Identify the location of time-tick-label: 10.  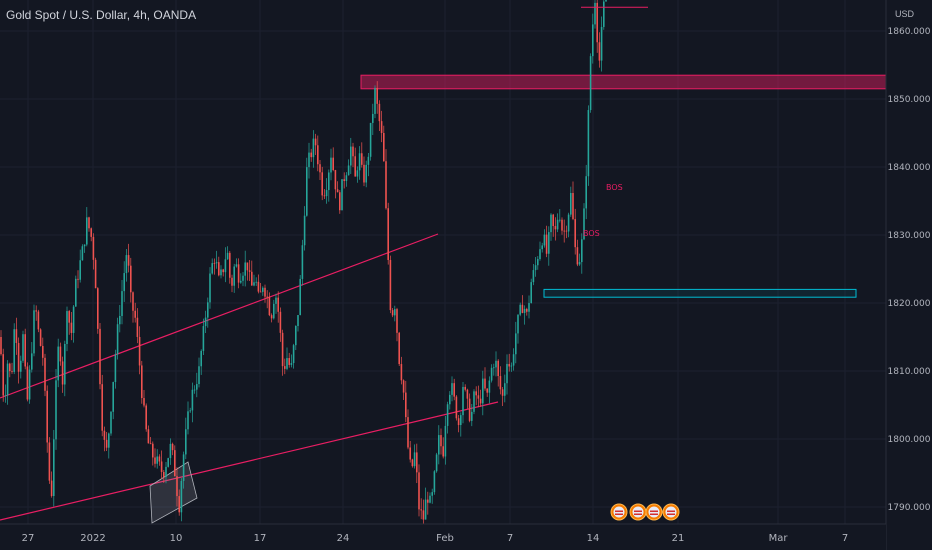
(176, 538).